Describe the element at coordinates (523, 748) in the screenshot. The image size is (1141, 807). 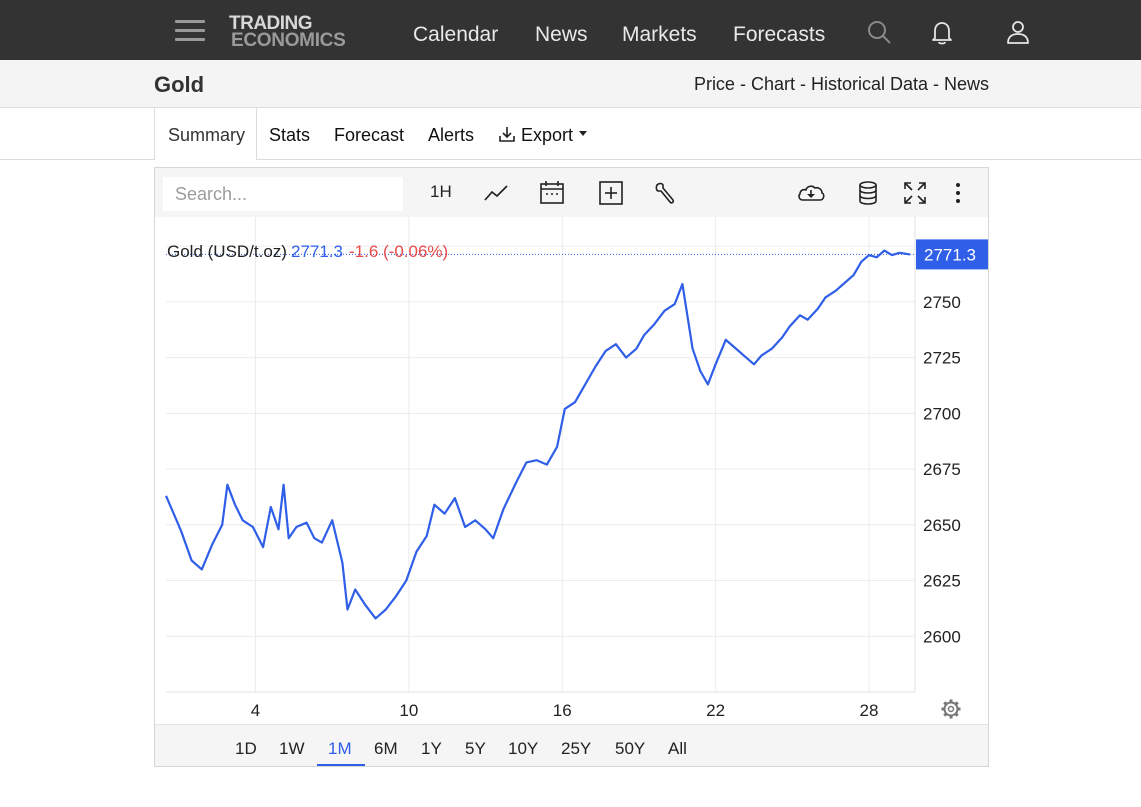
I see `range-10y: 10Y` at that location.